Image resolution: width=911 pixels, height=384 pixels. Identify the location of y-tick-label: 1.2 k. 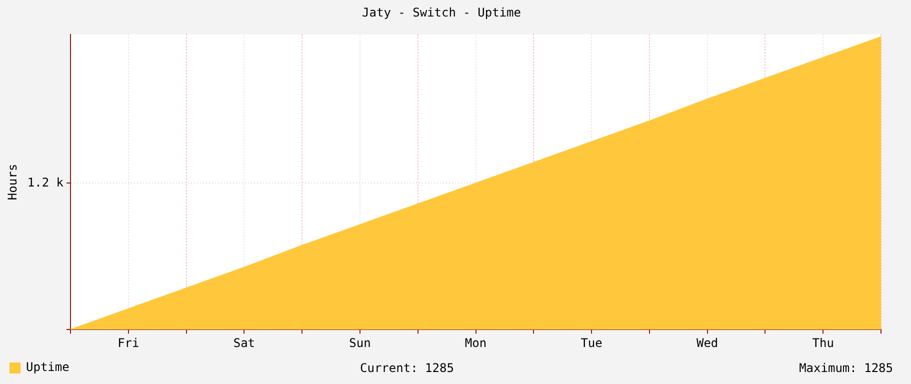
(45, 182).